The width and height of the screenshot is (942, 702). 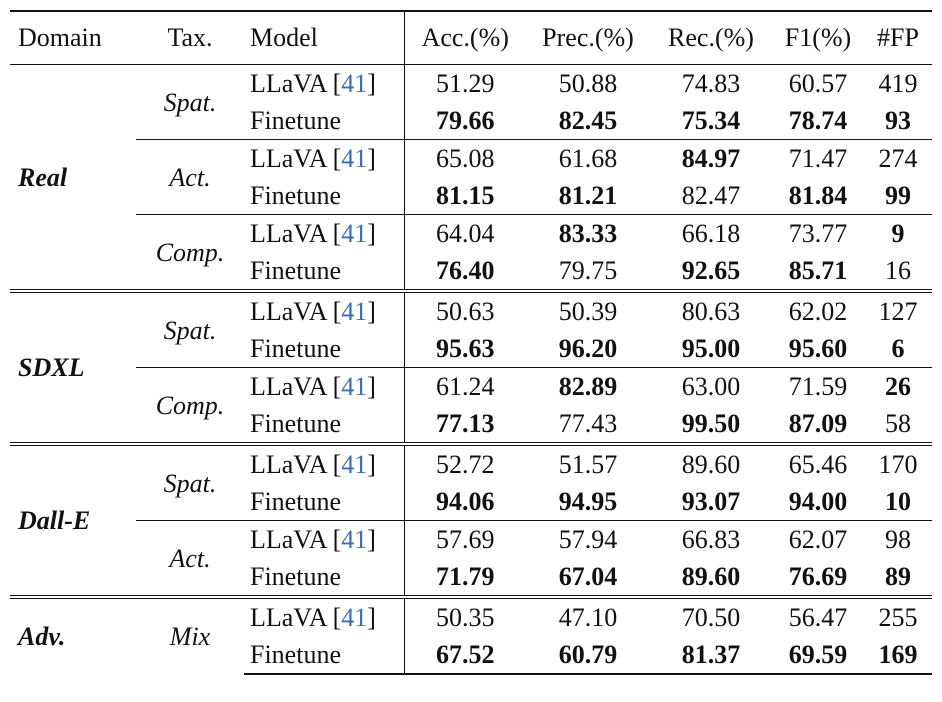 I want to click on rec-cell: 93.07, so click(x=711, y=501).